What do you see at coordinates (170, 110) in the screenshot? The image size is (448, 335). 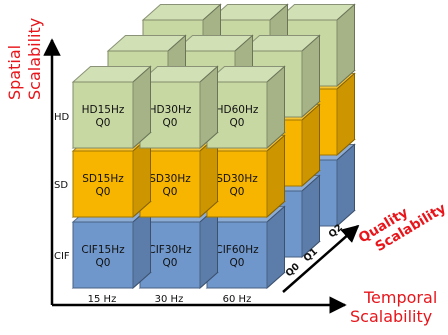 I see `cube-label-rate: HD30Hz` at bounding box center [170, 110].